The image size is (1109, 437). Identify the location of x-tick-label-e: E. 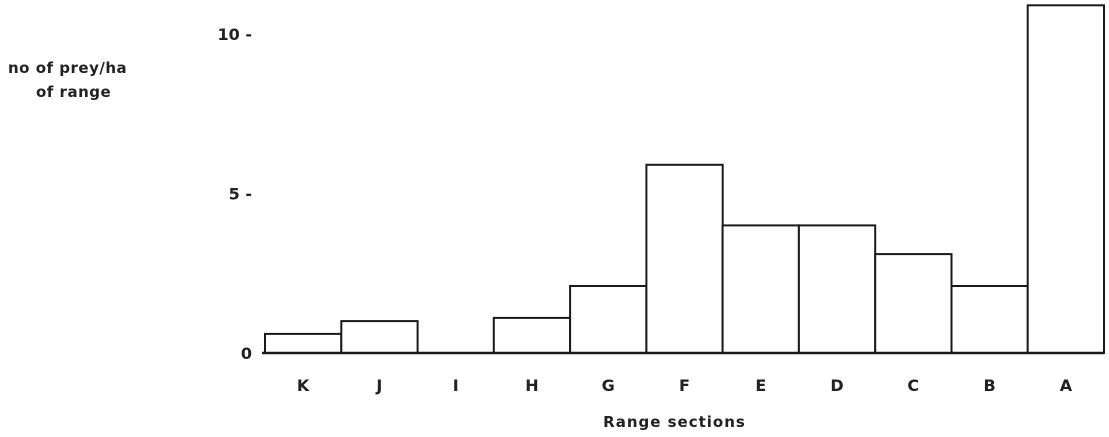
(760, 385).